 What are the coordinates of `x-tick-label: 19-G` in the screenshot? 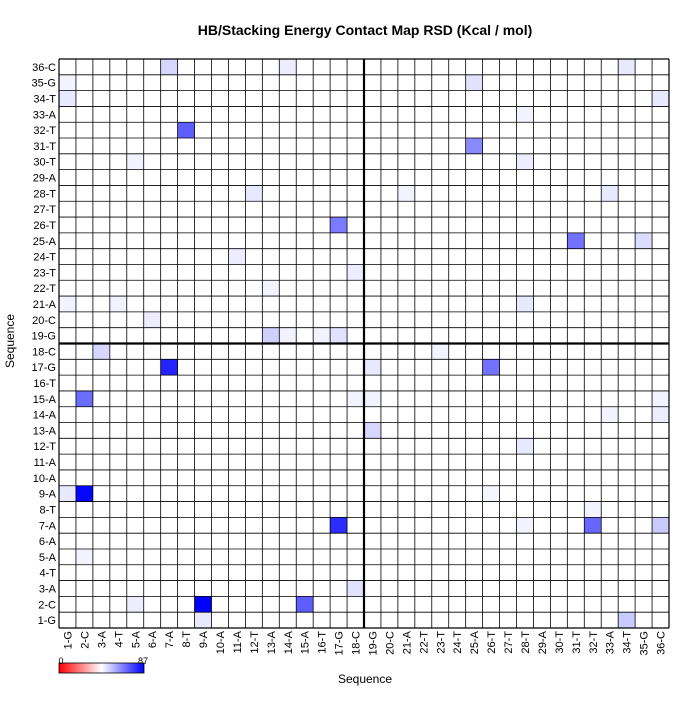 It's located at (373, 643).